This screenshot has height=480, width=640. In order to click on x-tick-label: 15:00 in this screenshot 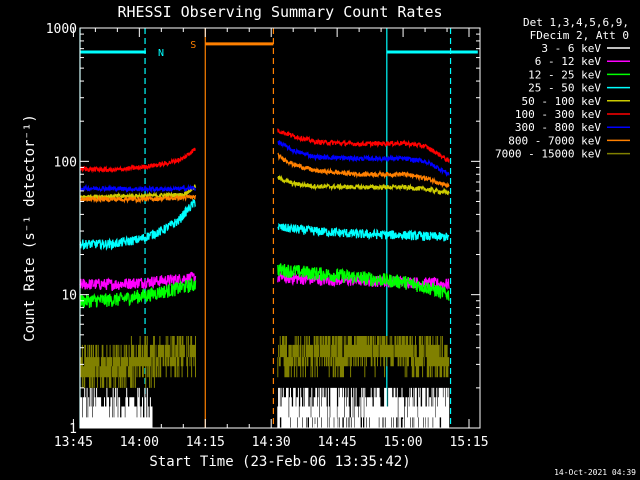, I will do `click(403, 442)`.